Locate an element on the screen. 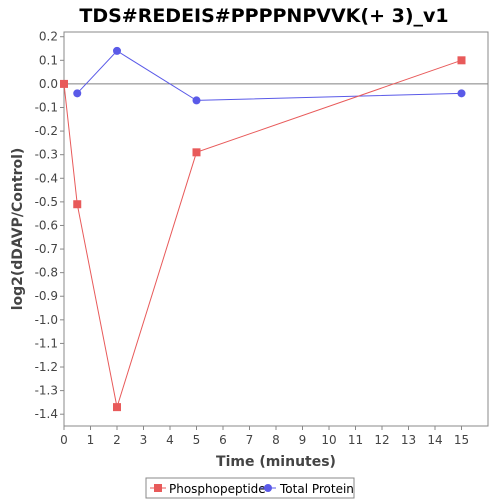  y-tick-label: -0.6 is located at coordinates (46, 225).